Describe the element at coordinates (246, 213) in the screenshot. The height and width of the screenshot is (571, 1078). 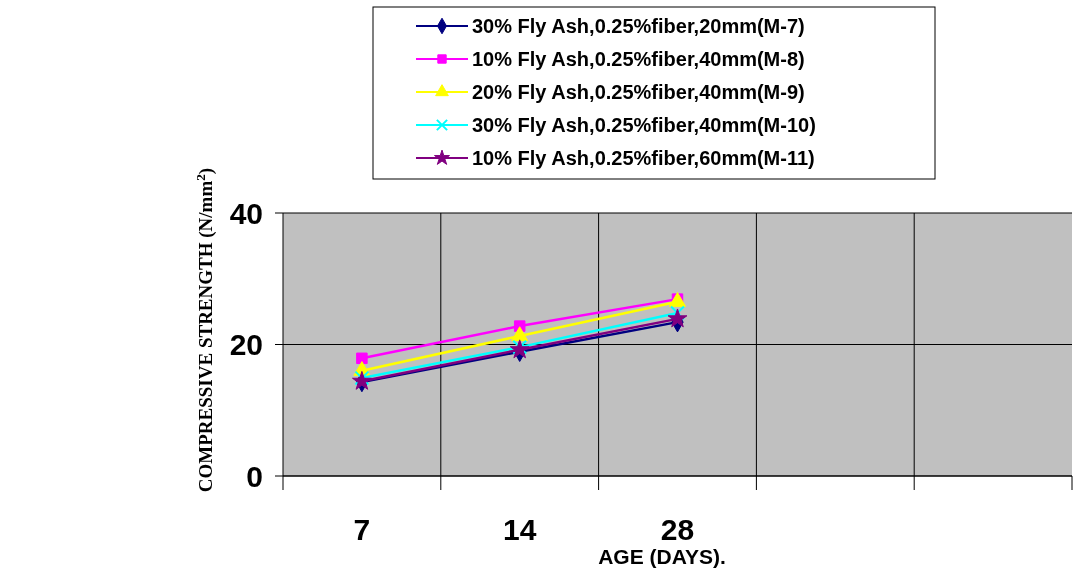
I see `y-tick-label: 40` at that location.